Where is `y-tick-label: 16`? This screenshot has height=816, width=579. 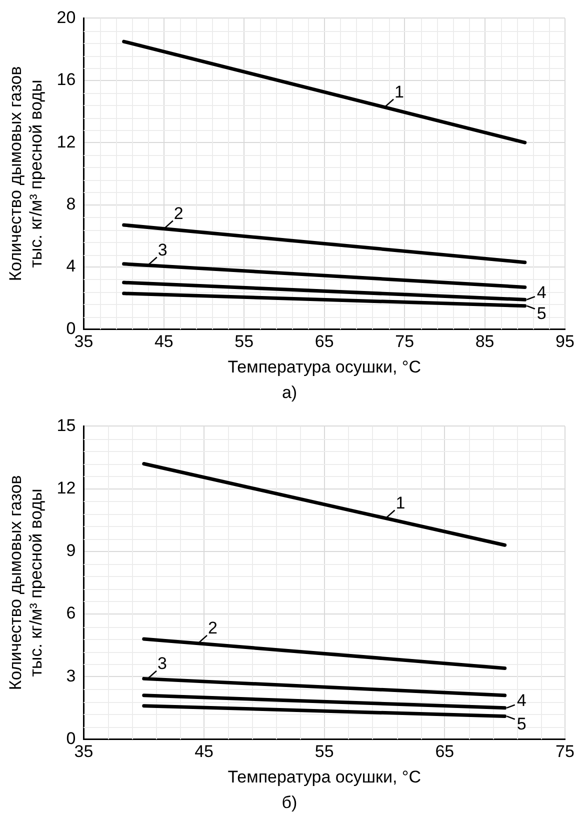 y-tick-label: 16 is located at coordinates (66, 80).